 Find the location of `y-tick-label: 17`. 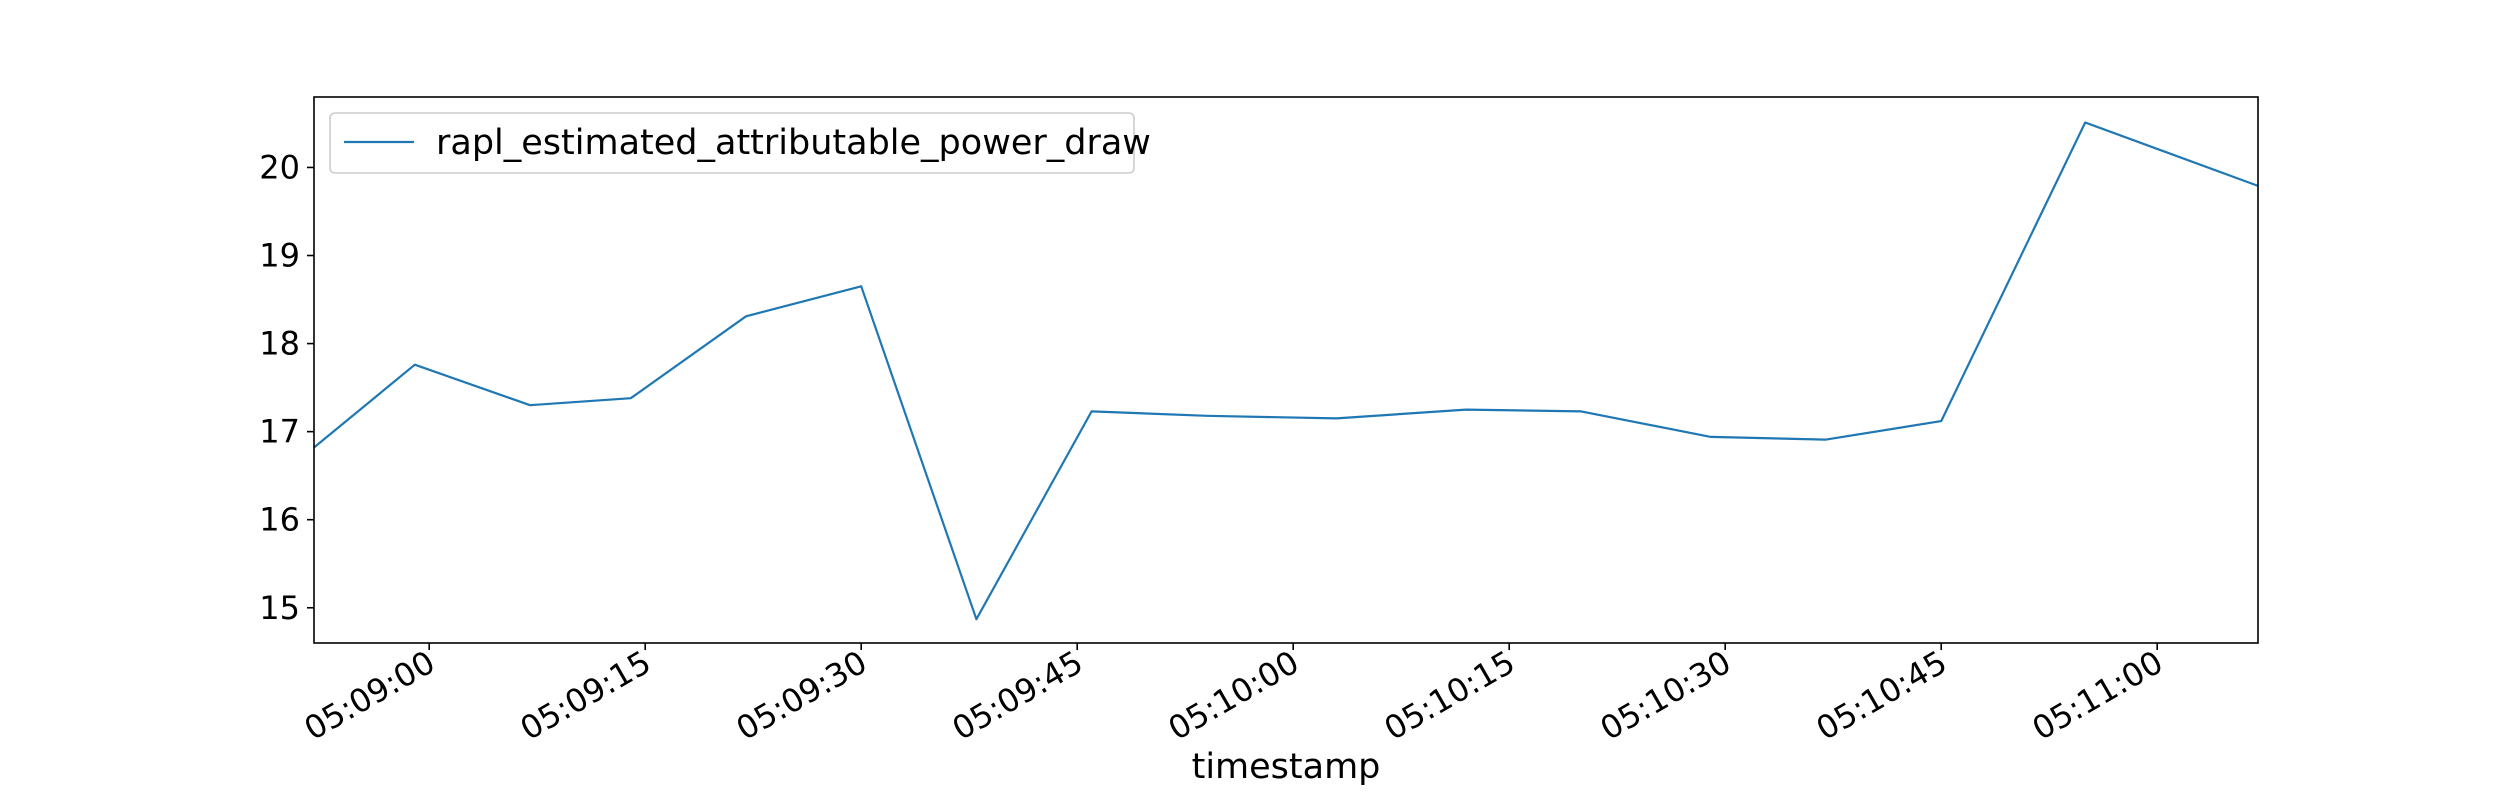

y-tick-label: 17 is located at coordinates (279, 432).